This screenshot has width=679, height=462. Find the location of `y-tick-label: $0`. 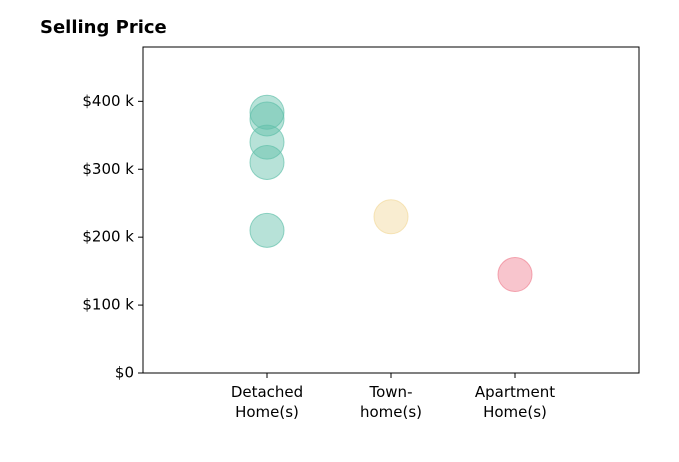

y-tick-label: $0 is located at coordinates (124, 373).